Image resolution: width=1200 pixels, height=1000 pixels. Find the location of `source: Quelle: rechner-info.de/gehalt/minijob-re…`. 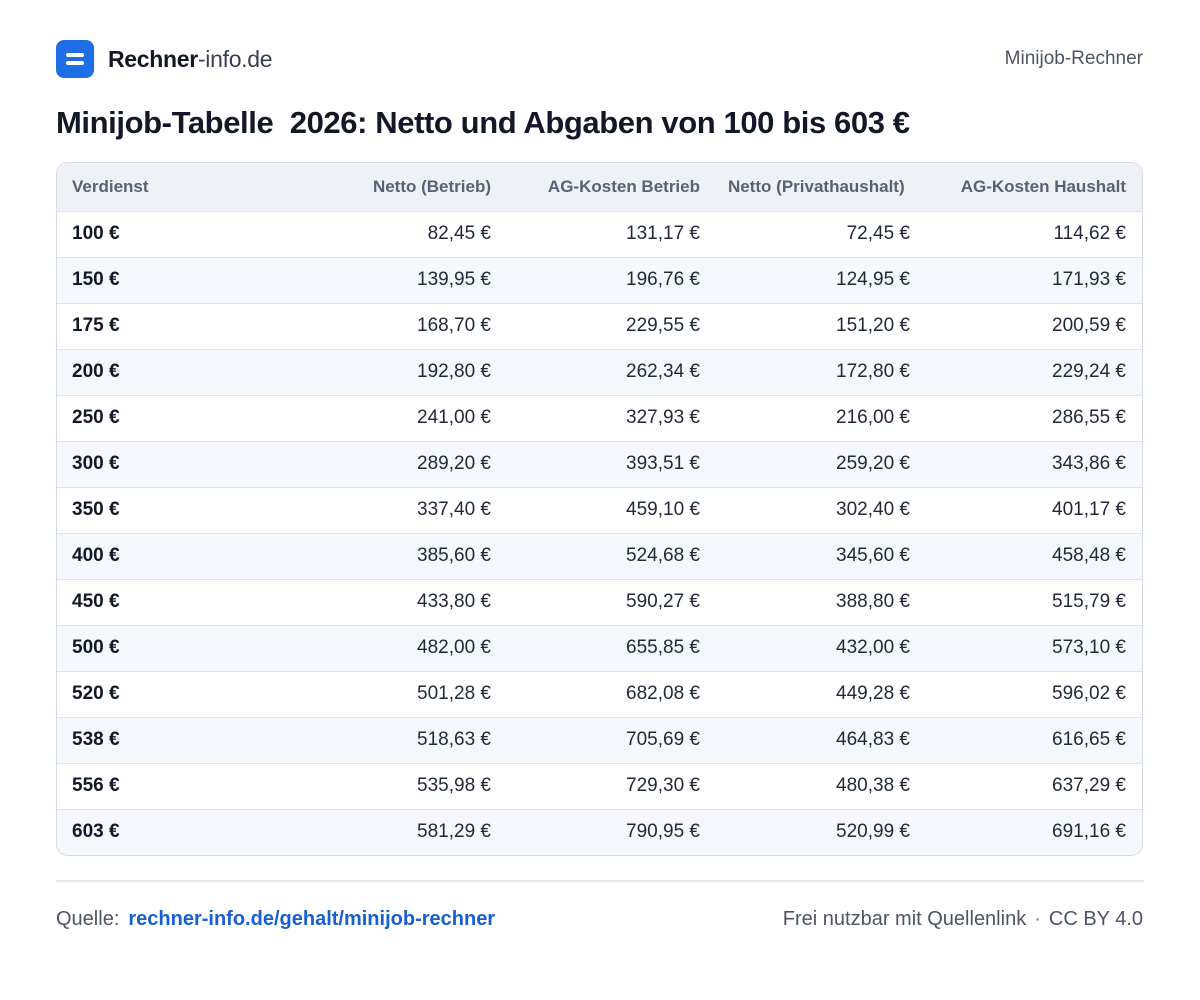

source: Quelle: rechner-info.de/gehalt/minijob-re… is located at coordinates (275, 919).